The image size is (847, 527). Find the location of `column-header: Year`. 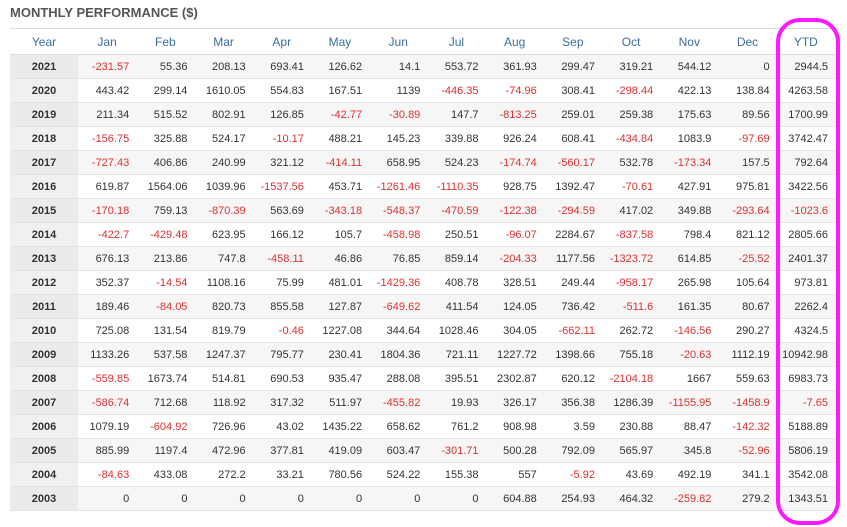

column-header: Year is located at coordinates (44, 41).